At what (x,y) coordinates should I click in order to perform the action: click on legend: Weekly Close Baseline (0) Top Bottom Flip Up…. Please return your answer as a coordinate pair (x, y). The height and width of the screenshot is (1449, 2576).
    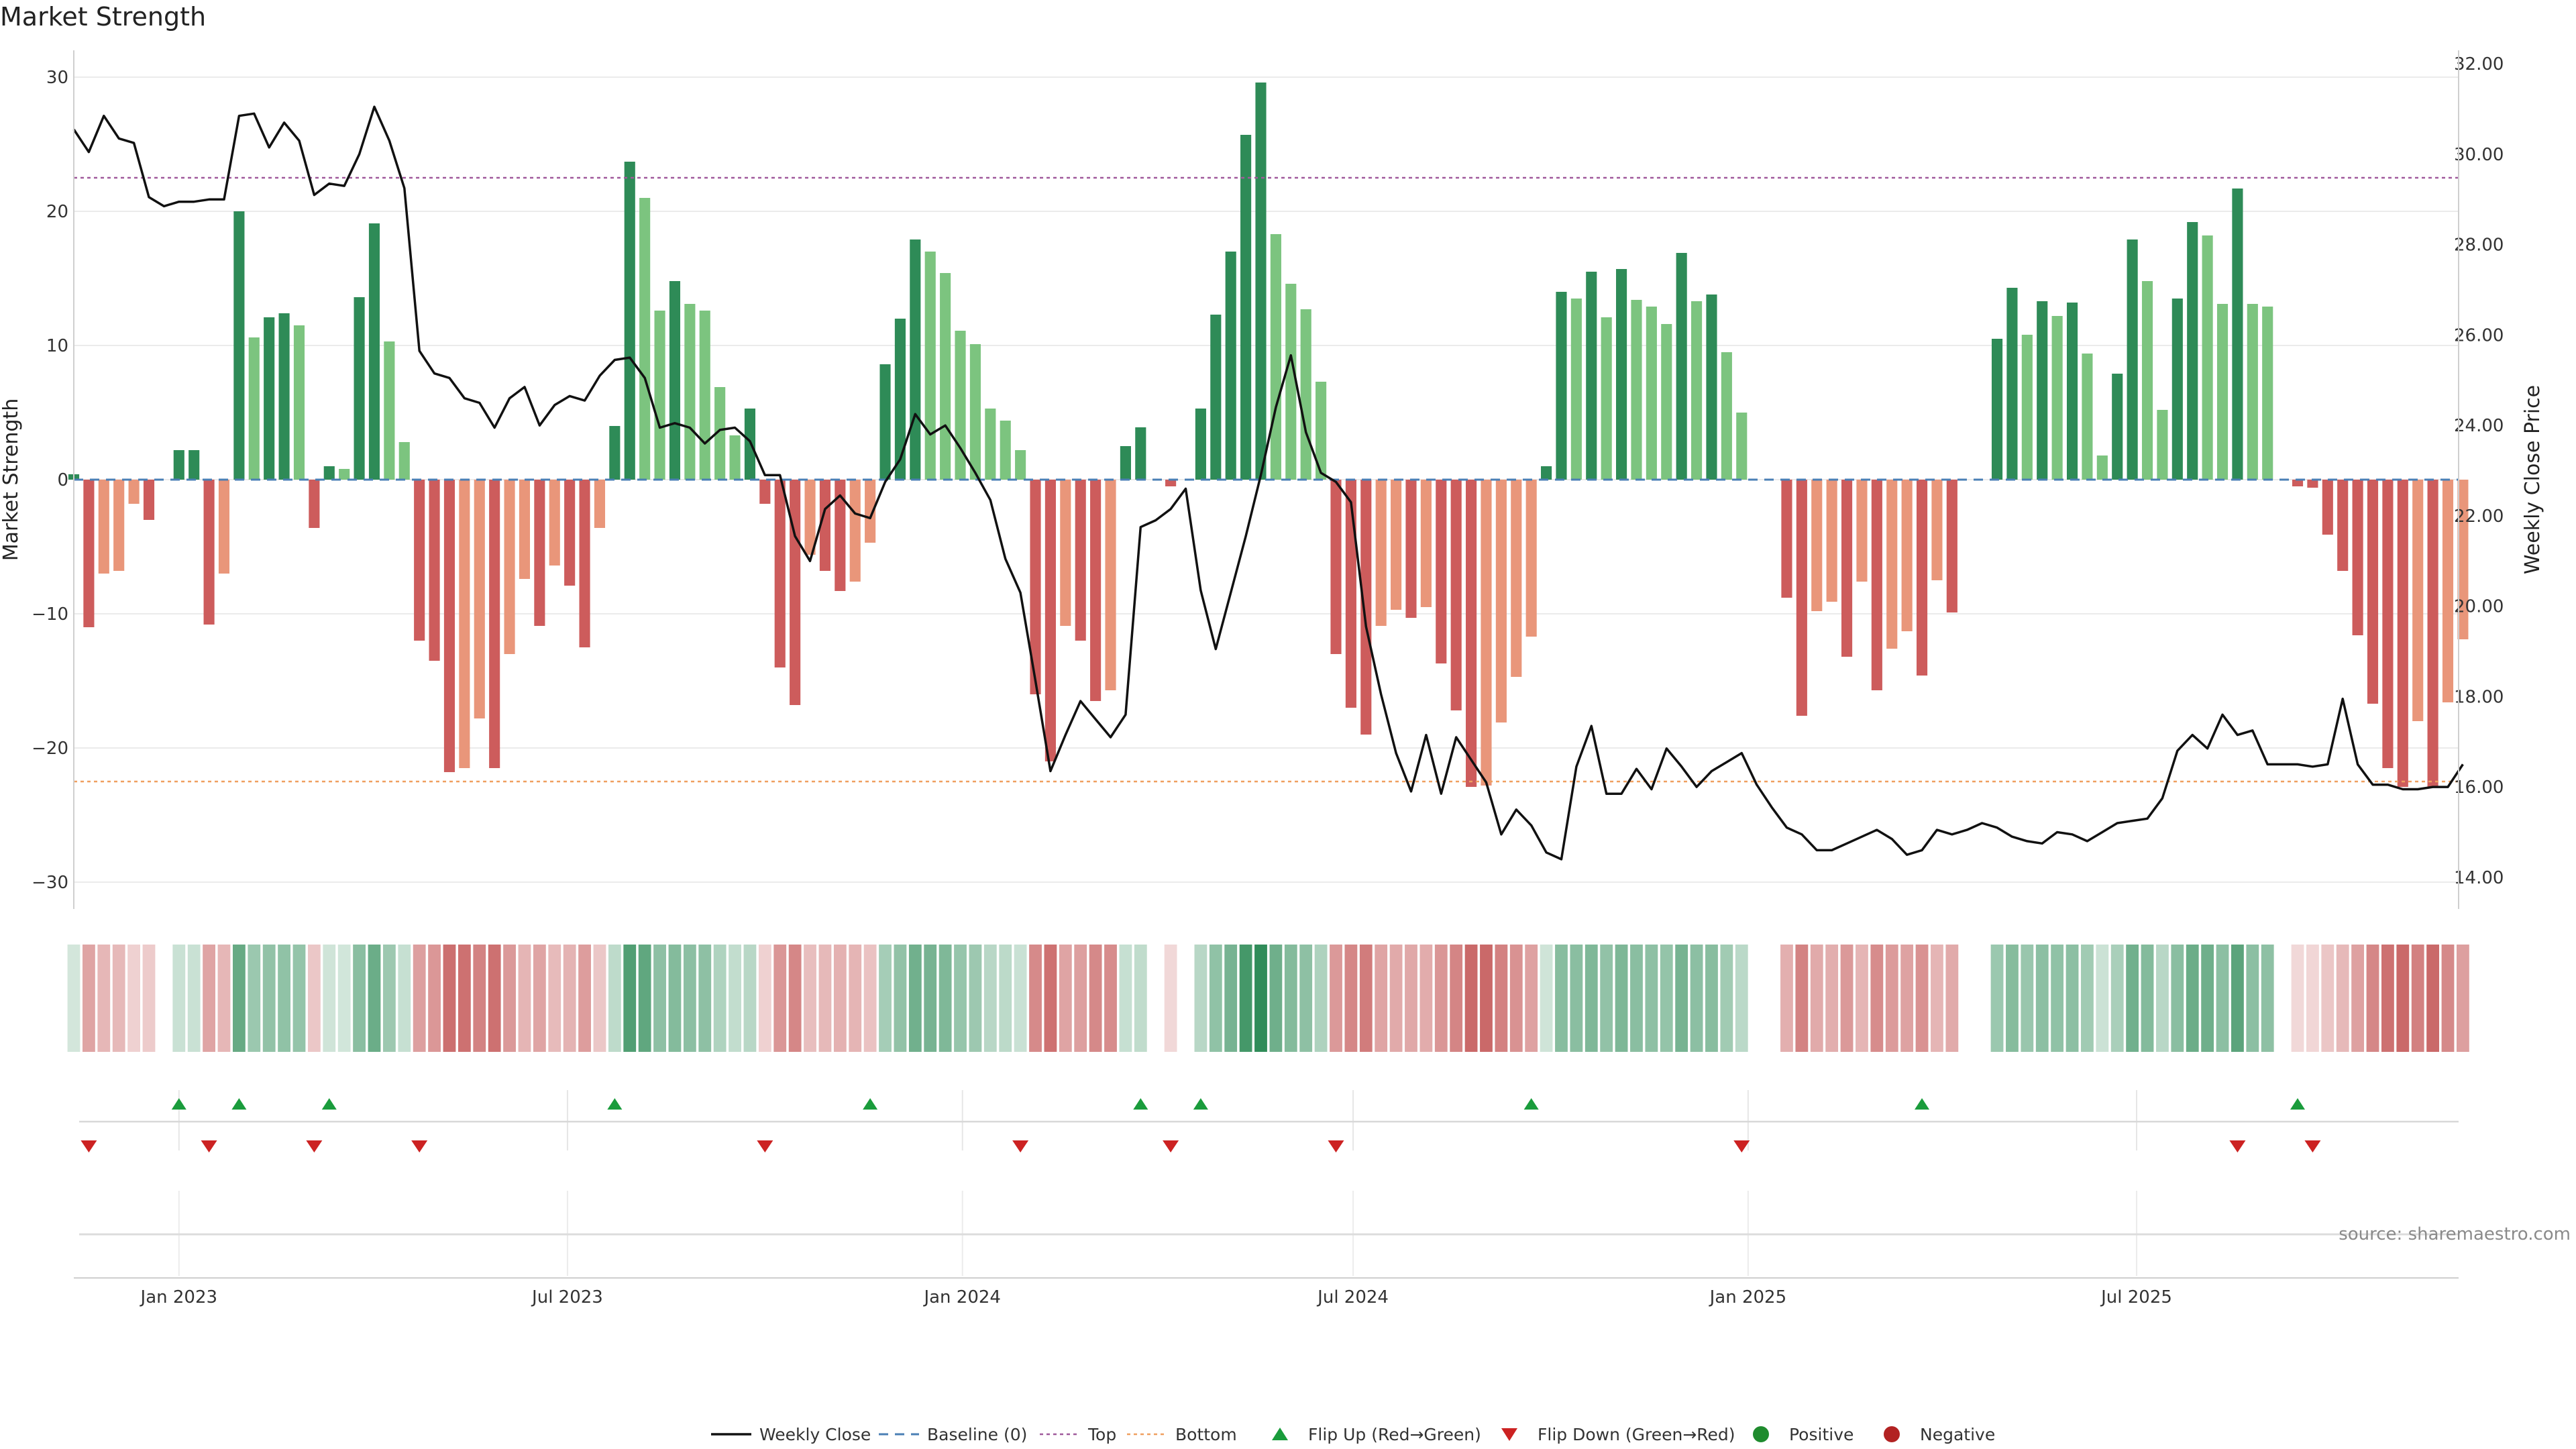
    Looking at the image, I should click on (1353, 1434).